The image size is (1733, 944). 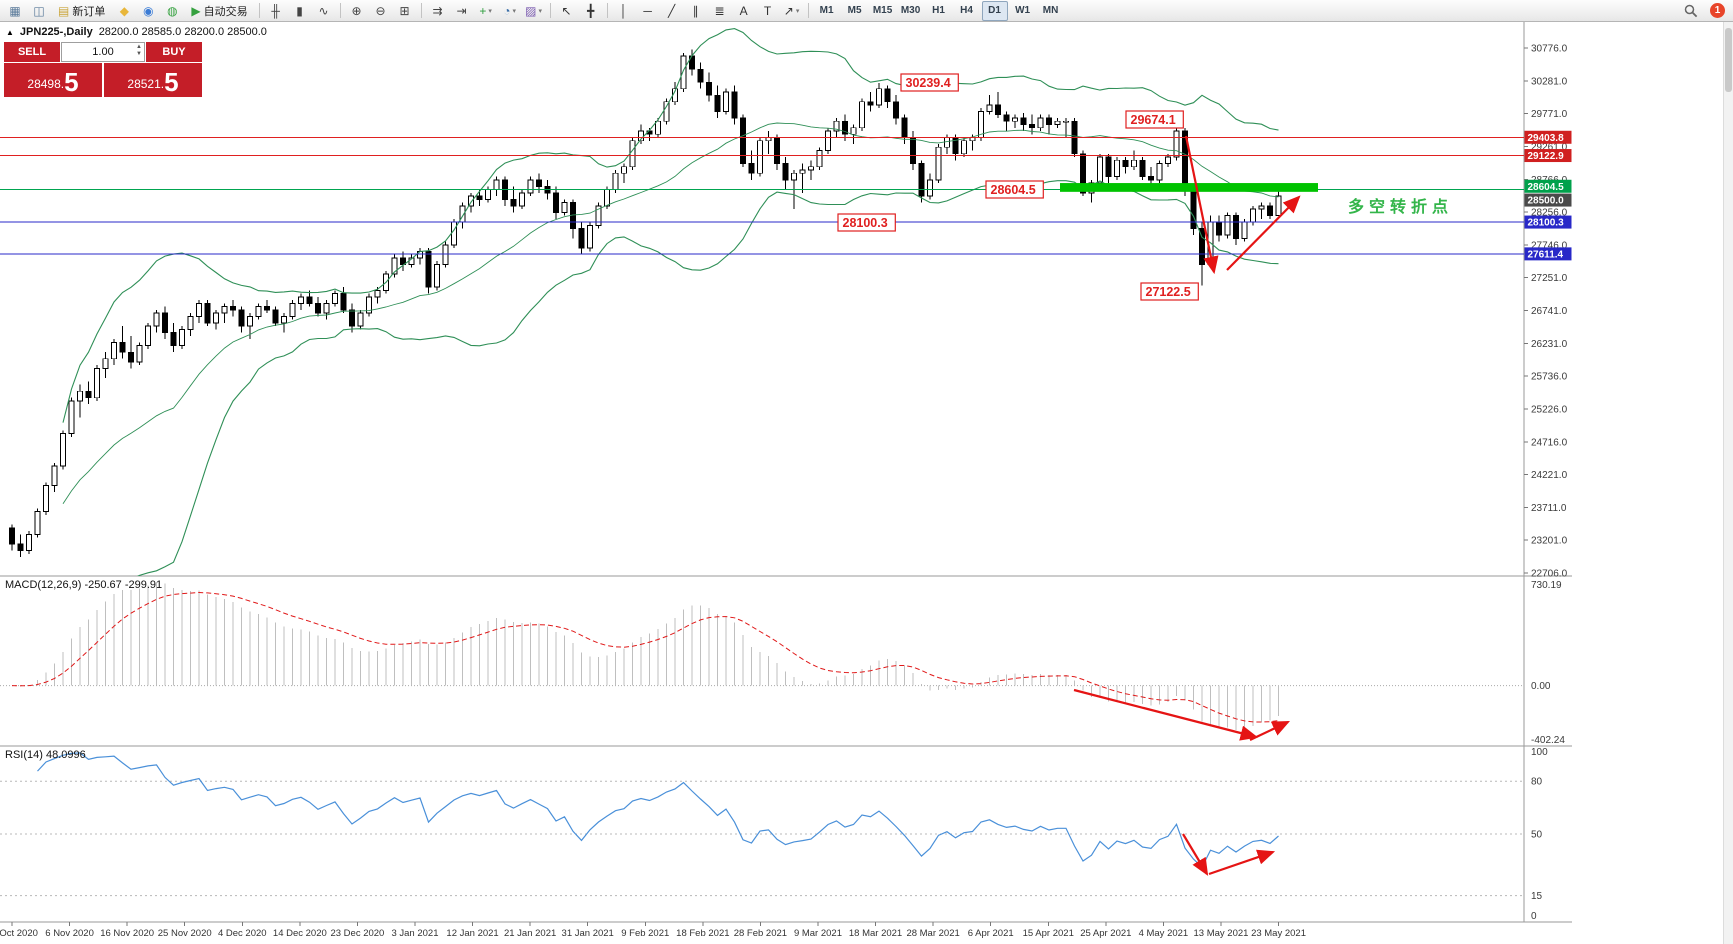 What do you see at coordinates (1549, 344) in the screenshot?
I see `svg-text: 26231.0` at bounding box center [1549, 344].